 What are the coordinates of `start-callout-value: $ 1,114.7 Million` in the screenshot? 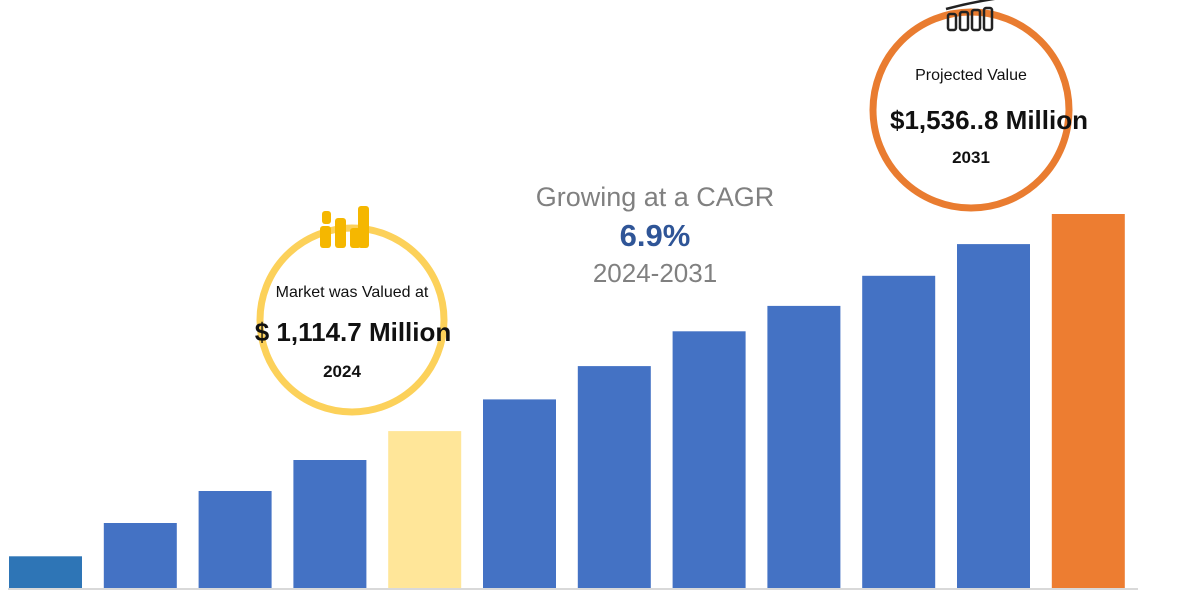 It's located at (353, 332).